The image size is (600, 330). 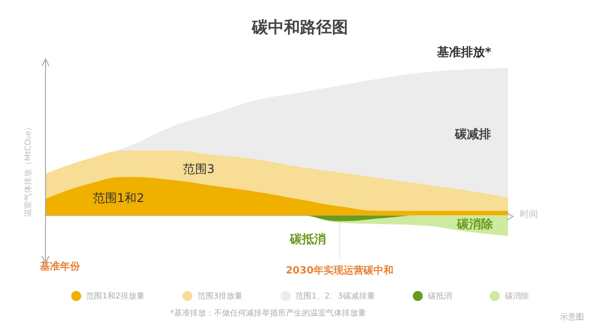 I want to click on text: 2030年实现运营碳中和, so click(x=340, y=271).